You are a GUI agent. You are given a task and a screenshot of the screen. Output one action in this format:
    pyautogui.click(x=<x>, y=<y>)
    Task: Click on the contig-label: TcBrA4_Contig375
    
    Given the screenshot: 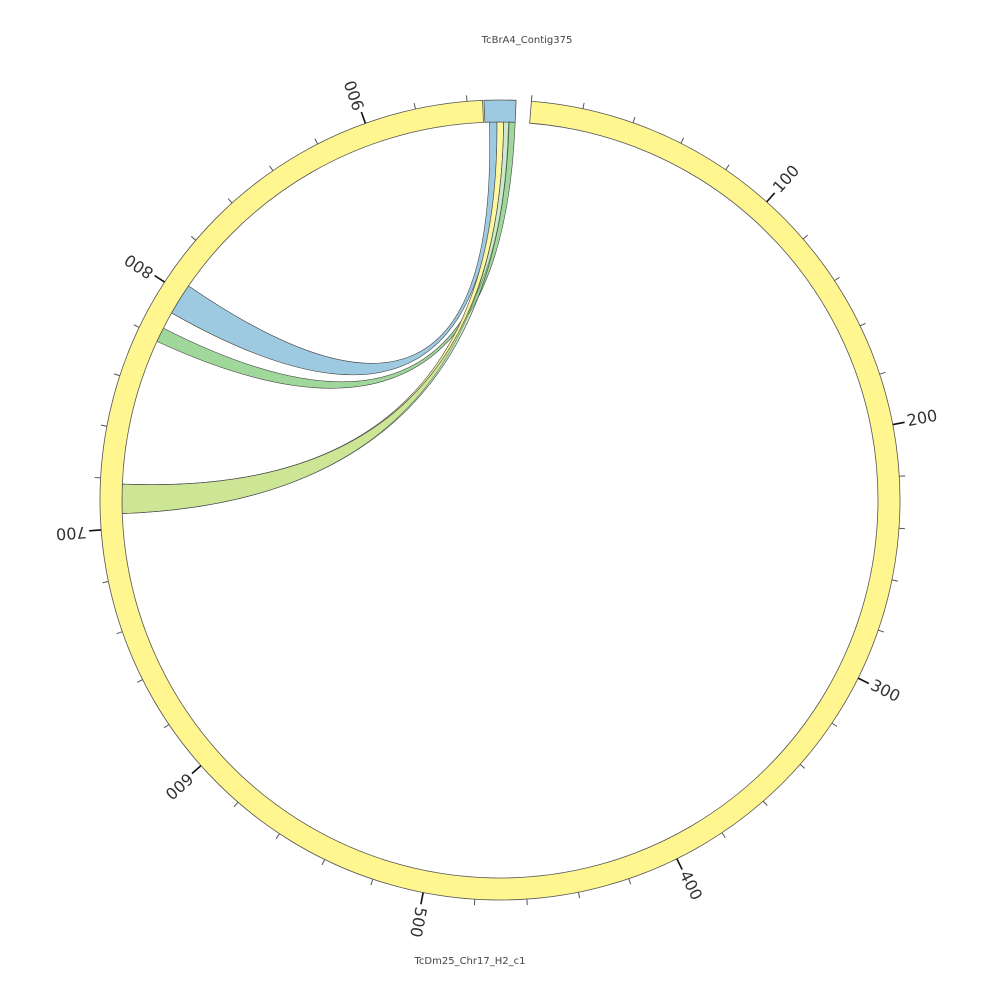 What is the action you would take?
    pyautogui.click(x=527, y=40)
    